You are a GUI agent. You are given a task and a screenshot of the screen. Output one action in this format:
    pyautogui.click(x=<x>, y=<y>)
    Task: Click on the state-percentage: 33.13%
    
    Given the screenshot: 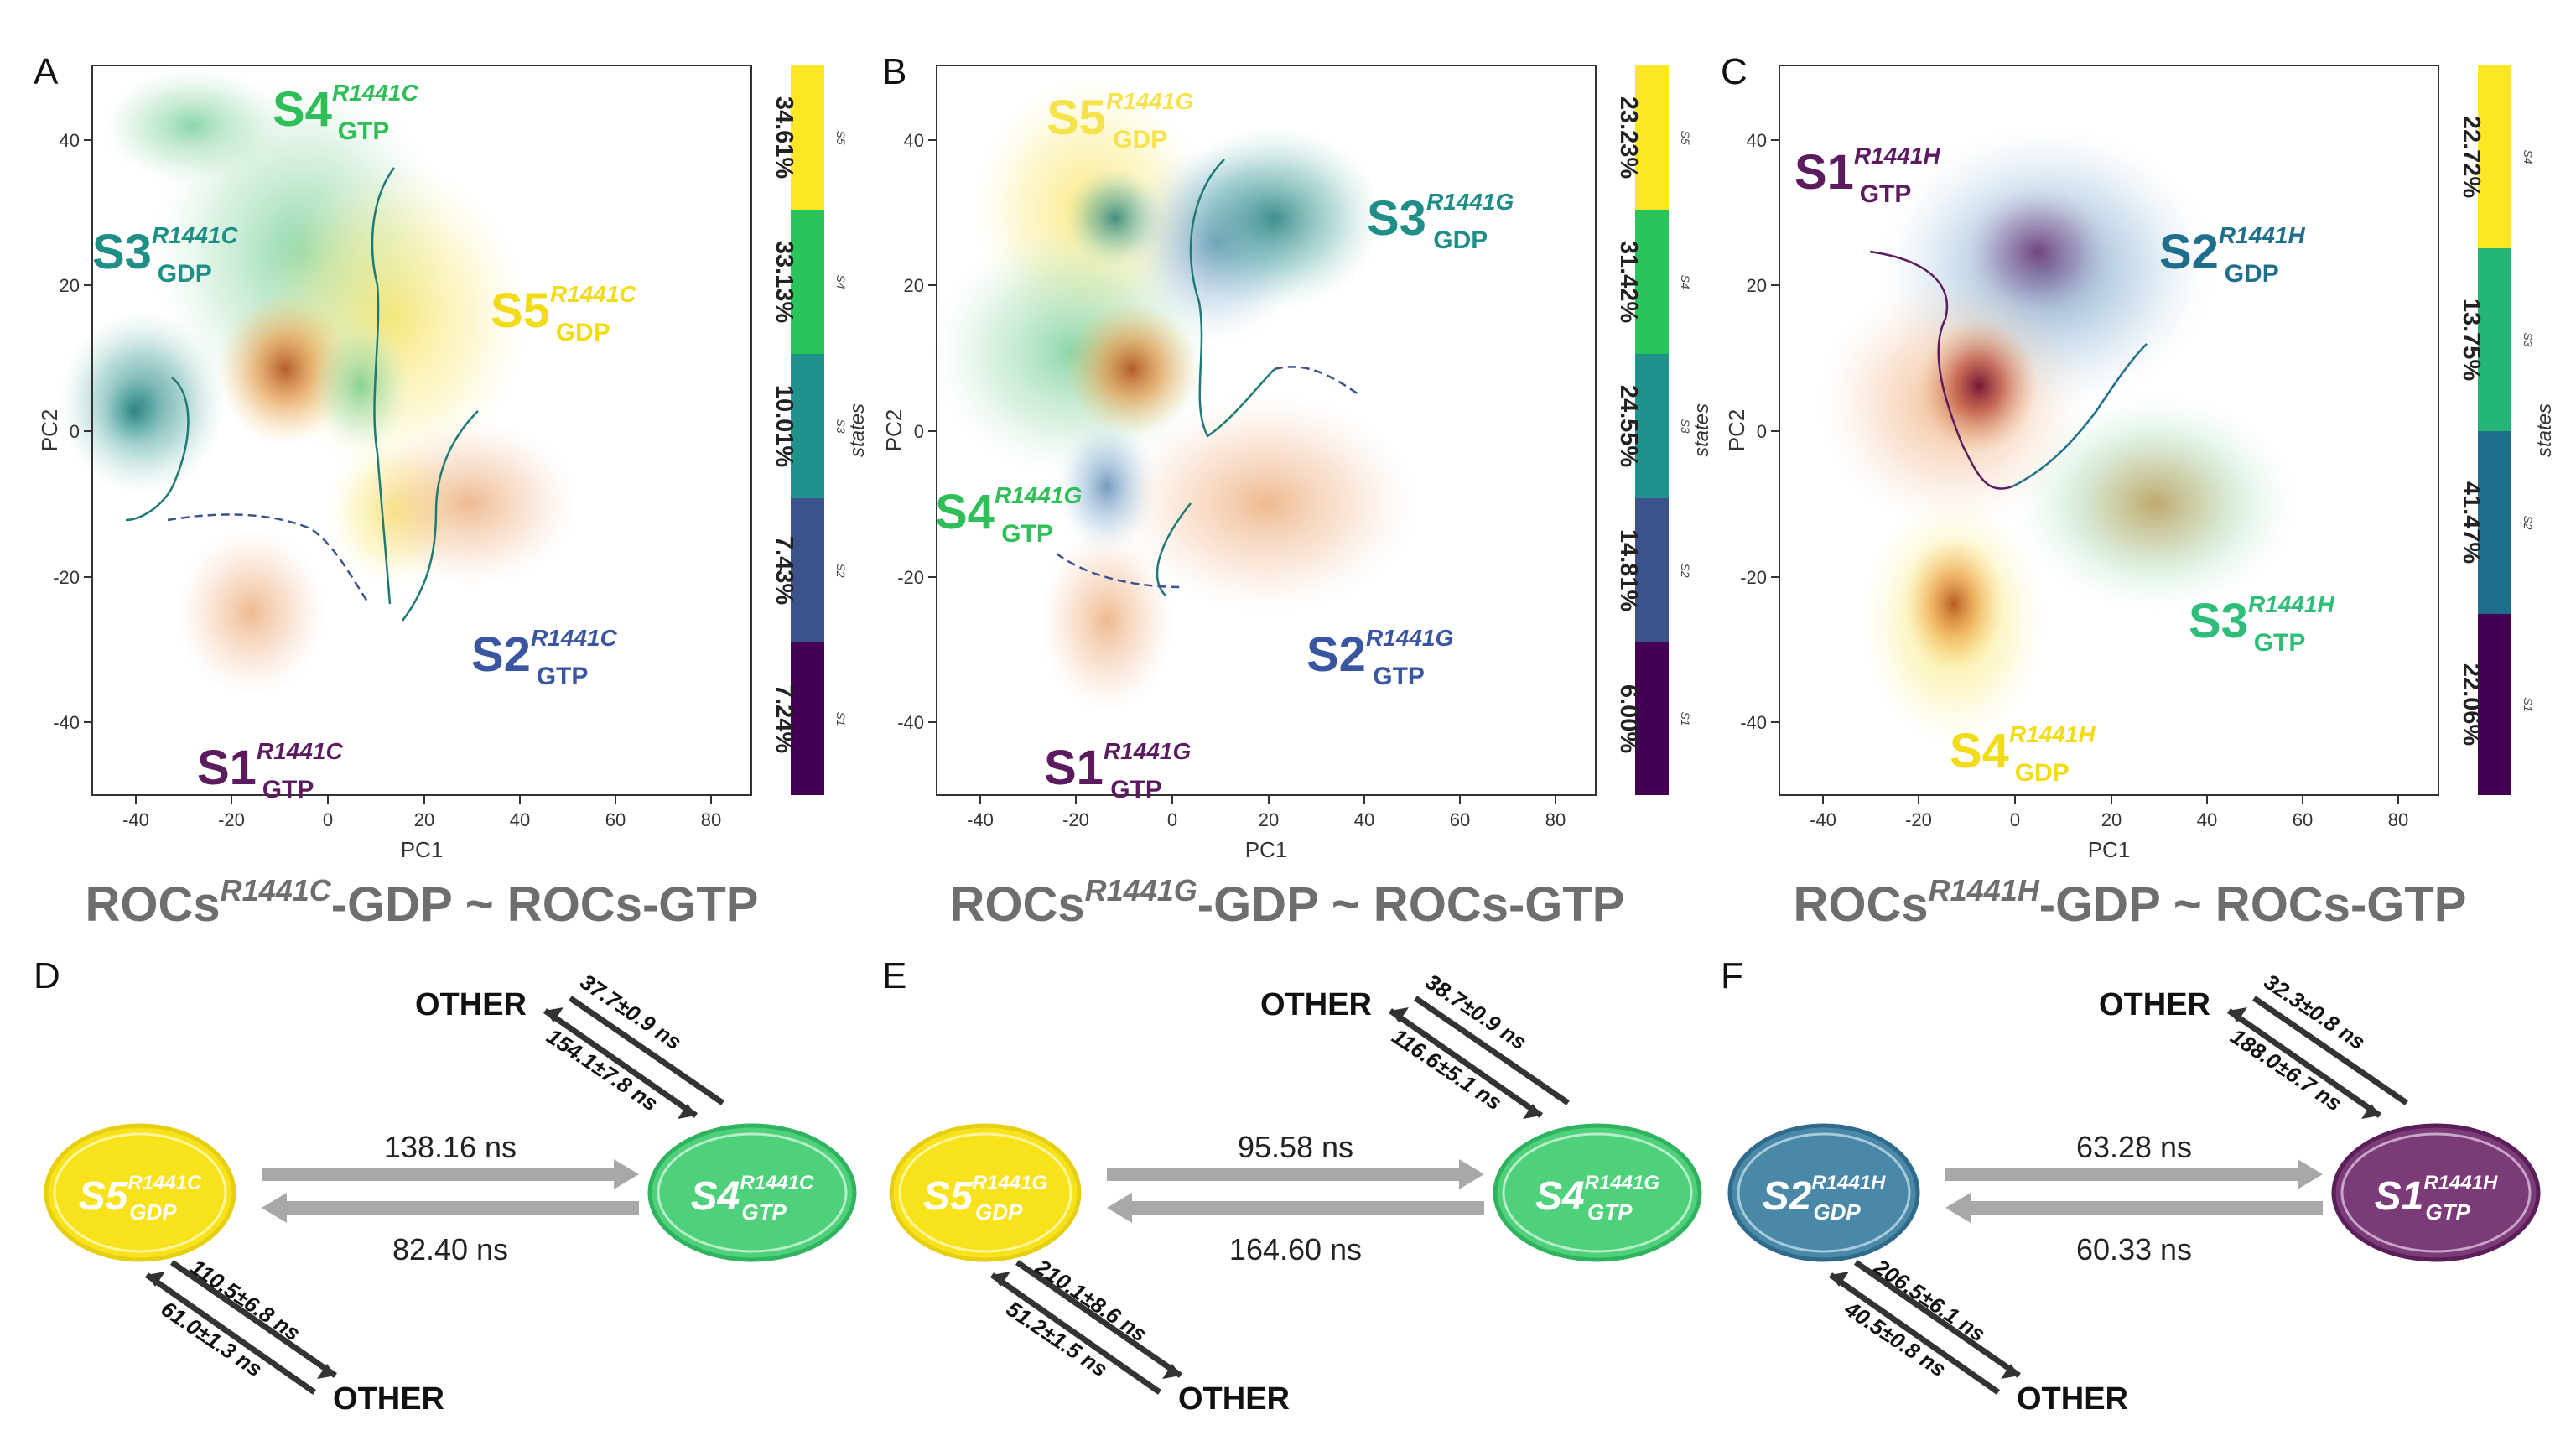 What is the action you would take?
    pyautogui.click(x=784, y=282)
    